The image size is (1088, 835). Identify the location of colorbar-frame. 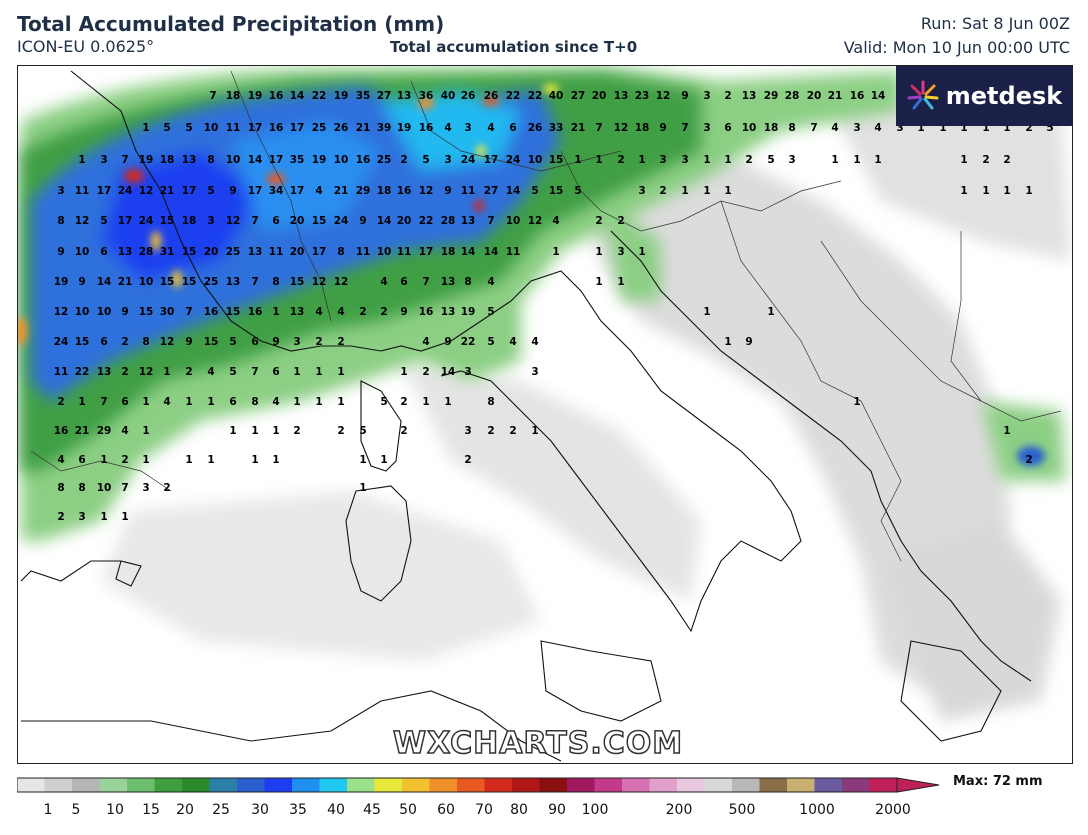
(457, 785).